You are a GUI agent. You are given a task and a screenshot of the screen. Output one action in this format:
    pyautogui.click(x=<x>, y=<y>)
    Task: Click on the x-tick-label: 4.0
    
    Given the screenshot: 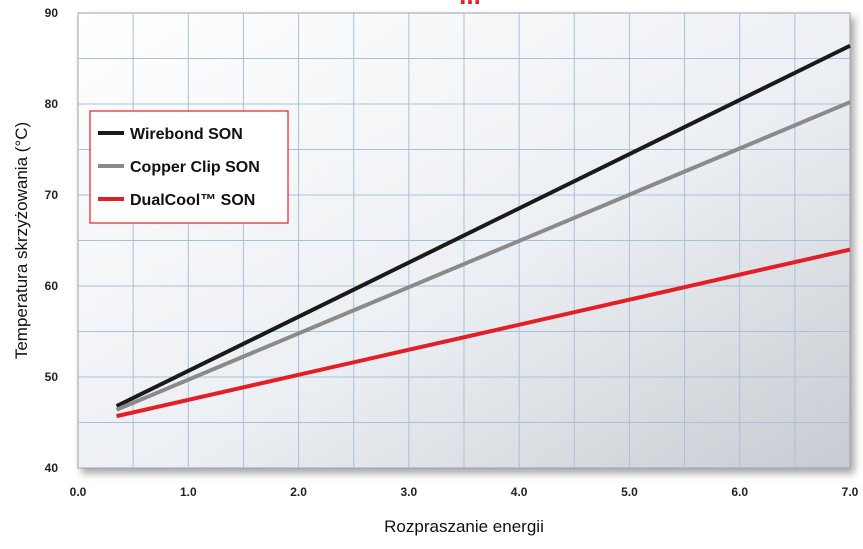 What is the action you would take?
    pyautogui.click(x=519, y=492)
    